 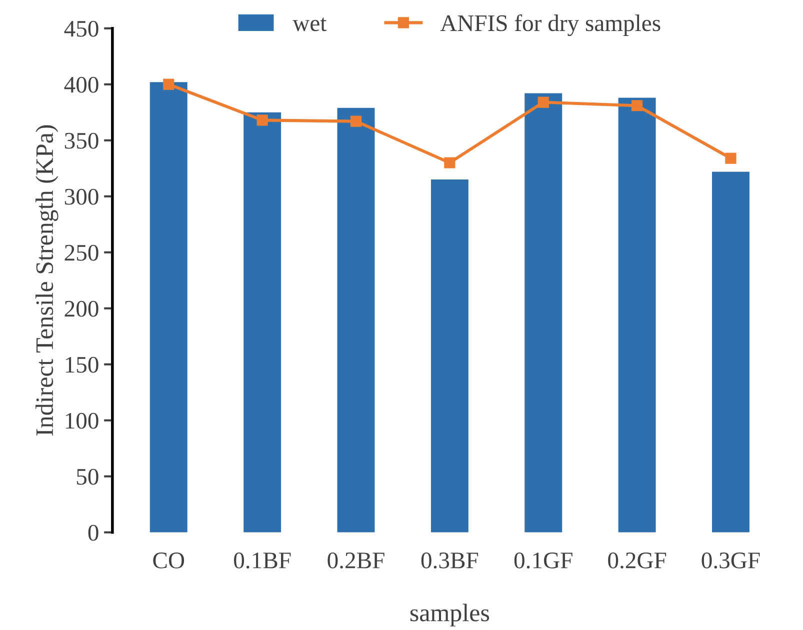 What do you see at coordinates (81, 28) in the screenshot?
I see `y-tick-label: 450` at bounding box center [81, 28].